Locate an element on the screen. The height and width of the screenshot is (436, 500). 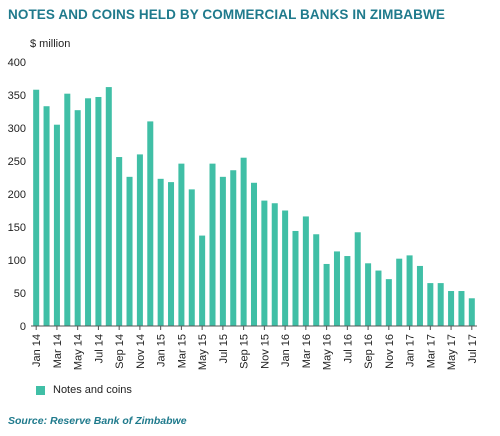
x-tick-label: Sep 14 is located at coordinates (120, 351).